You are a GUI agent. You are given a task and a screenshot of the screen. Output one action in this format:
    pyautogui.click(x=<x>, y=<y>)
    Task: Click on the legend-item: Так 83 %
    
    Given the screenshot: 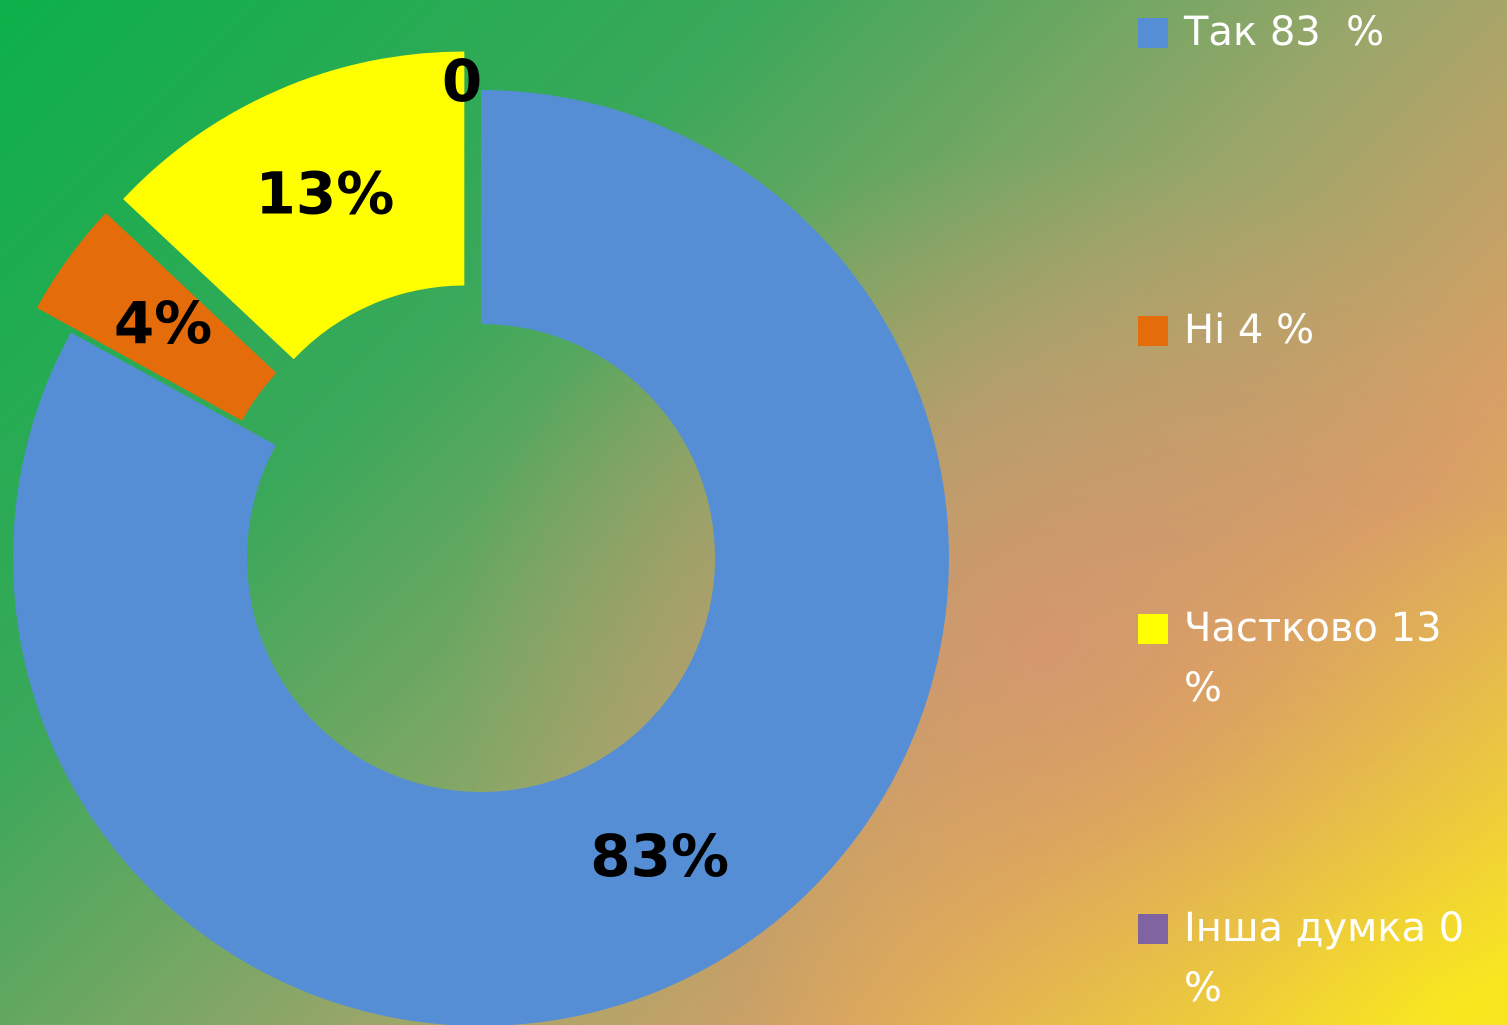 What is the action you would take?
    pyautogui.click(x=1303, y=32)
    